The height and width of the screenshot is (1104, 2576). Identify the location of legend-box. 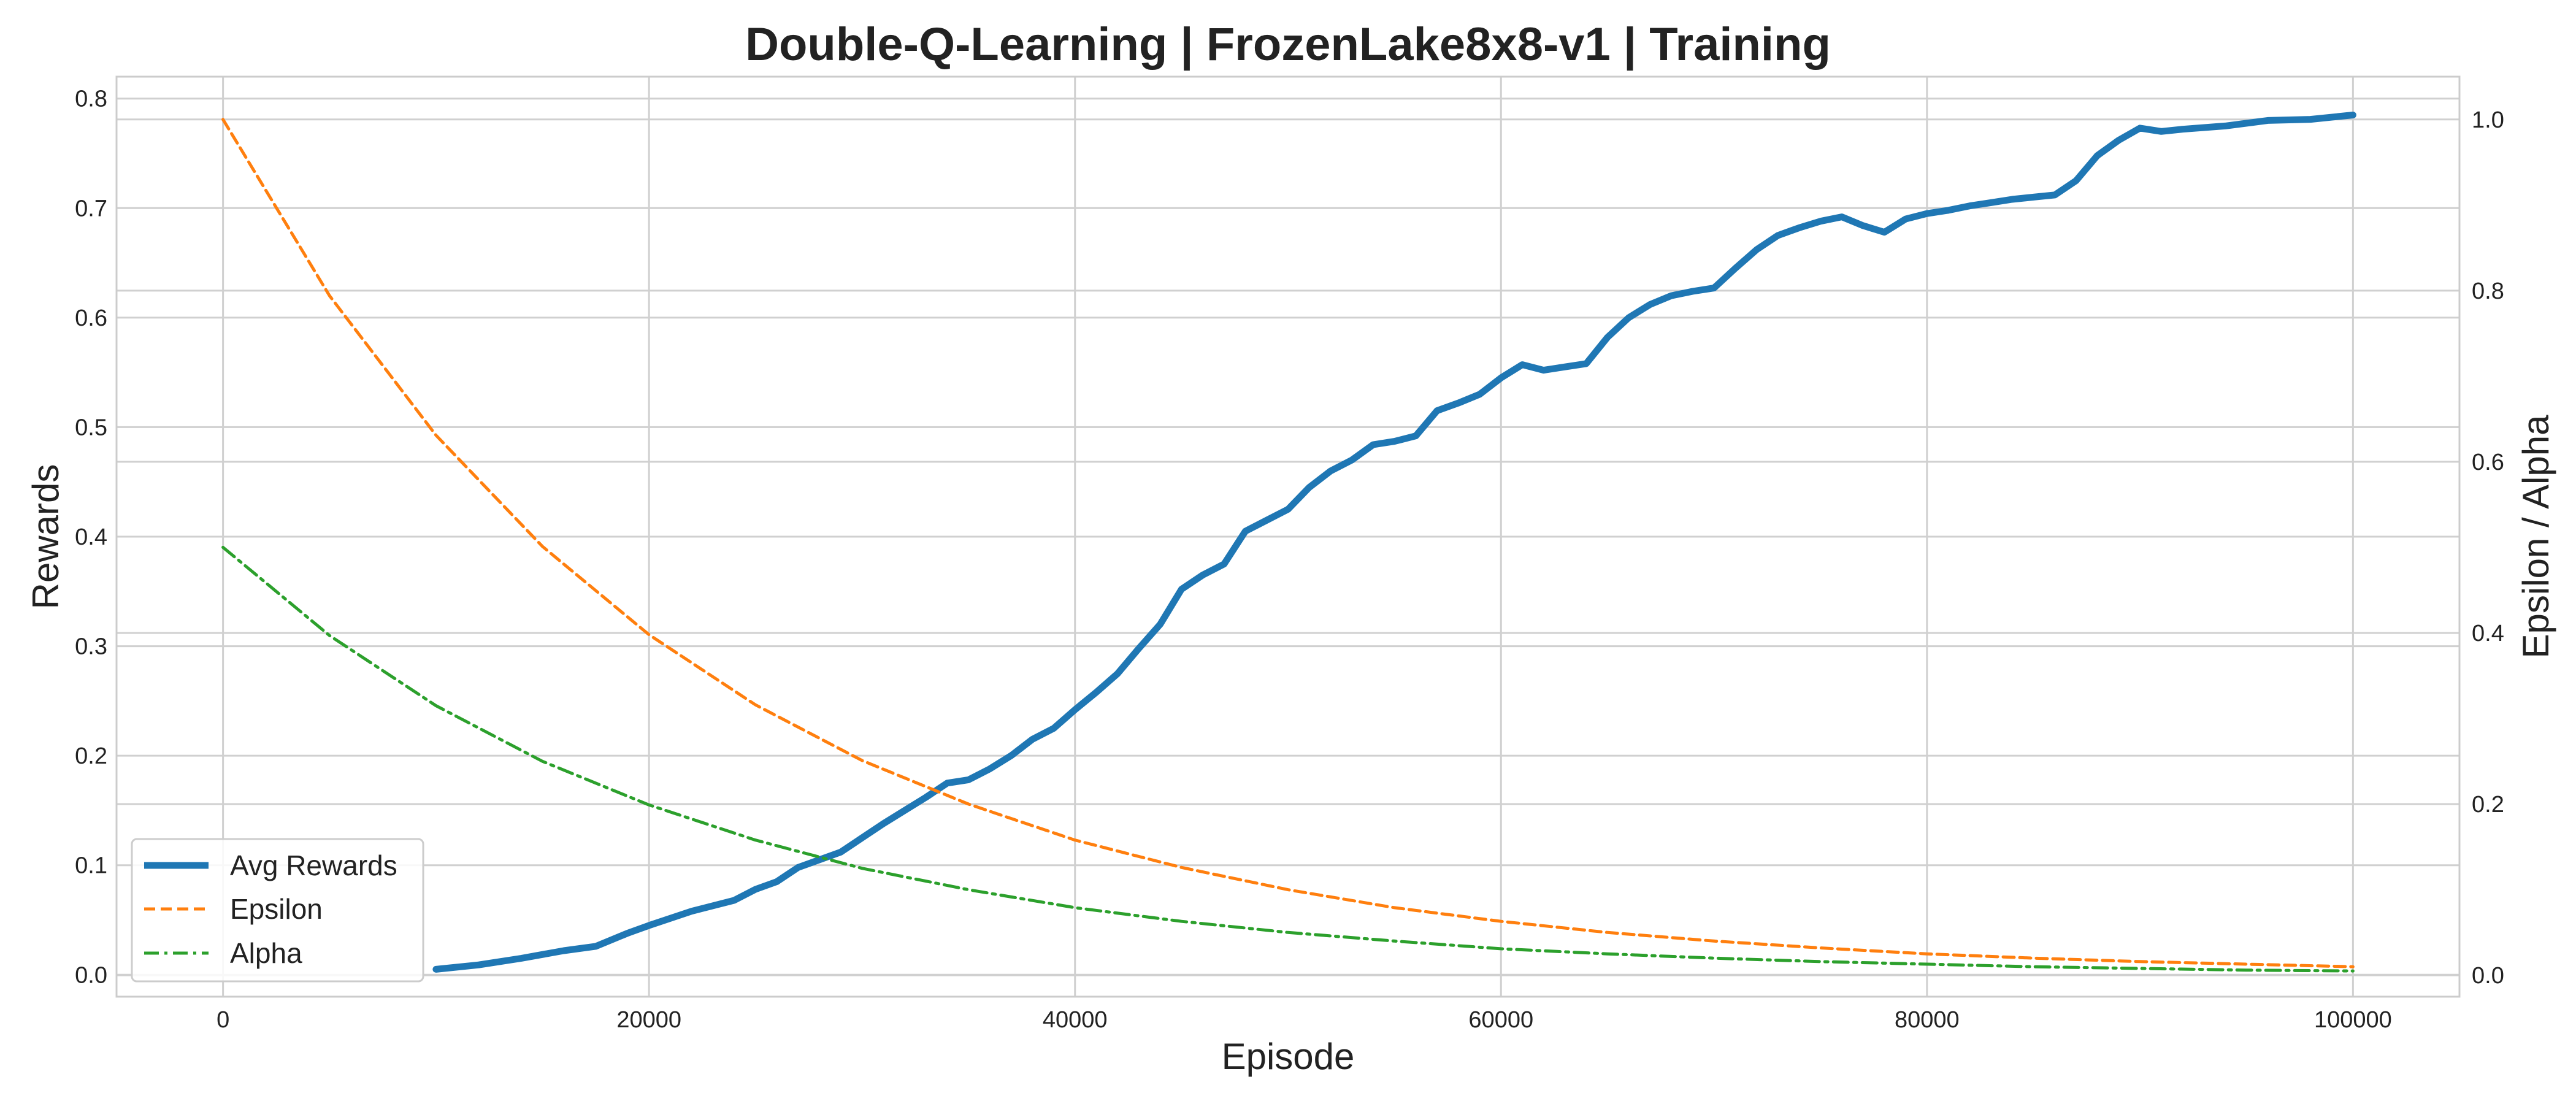
(277, 910).